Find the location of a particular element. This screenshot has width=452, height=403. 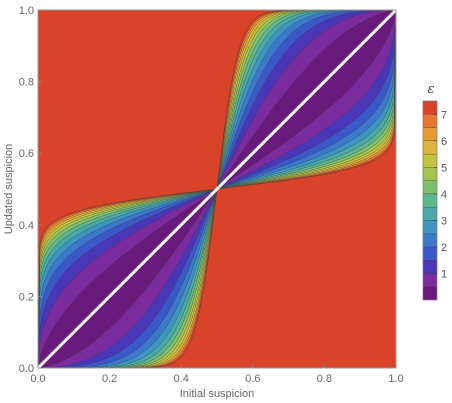

legend-tick-label: 7 is located at coordinates (444, 115).